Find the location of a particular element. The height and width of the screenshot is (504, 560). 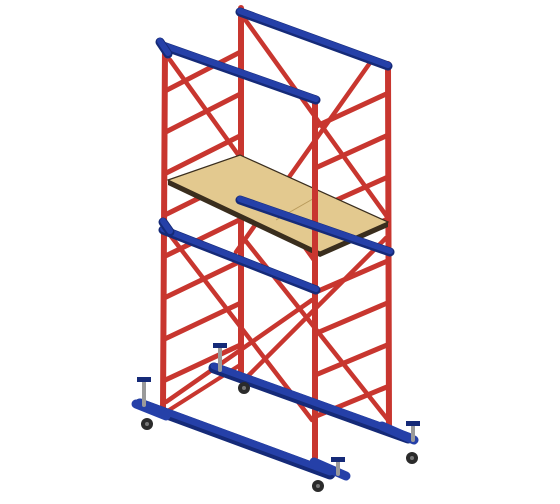

top-rail-front is located at coordinates (239, 72).